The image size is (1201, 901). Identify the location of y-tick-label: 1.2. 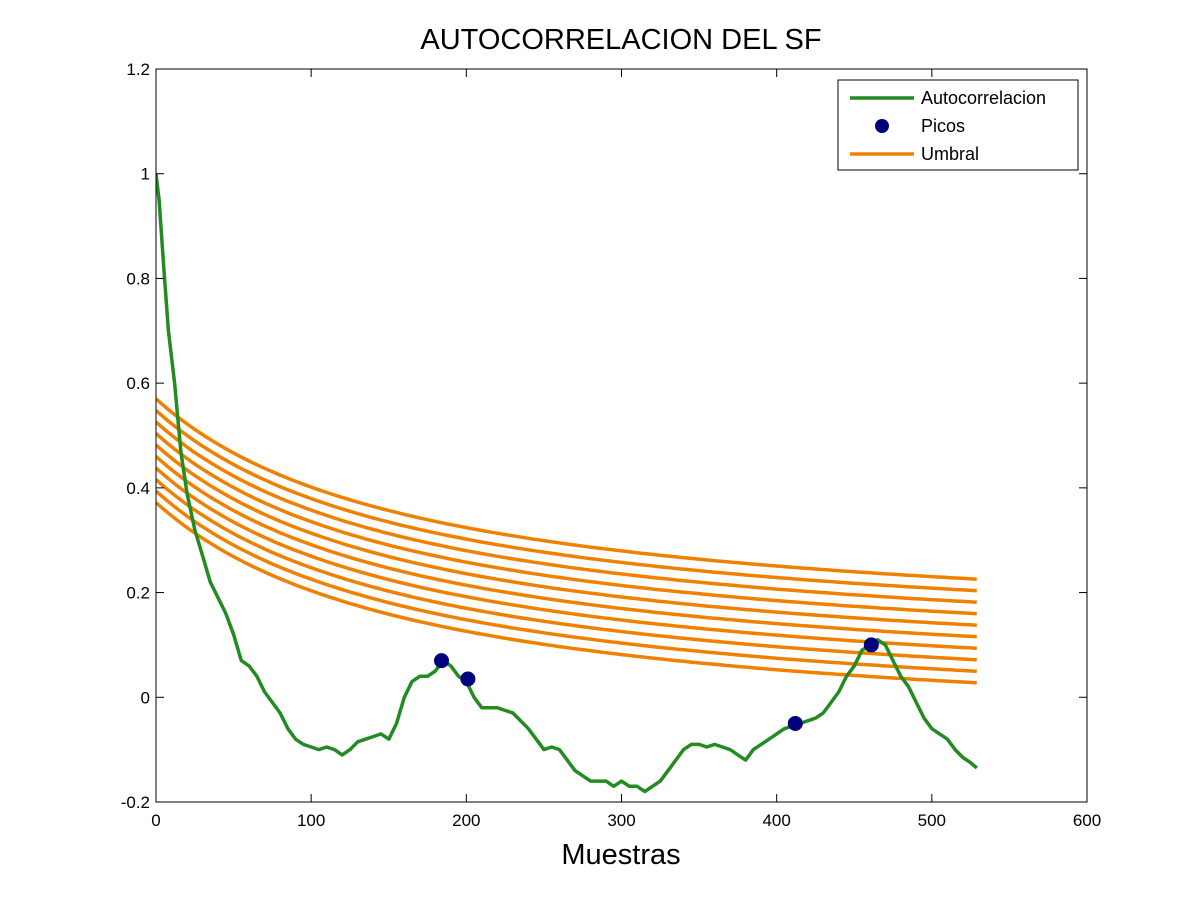
(138, 69).